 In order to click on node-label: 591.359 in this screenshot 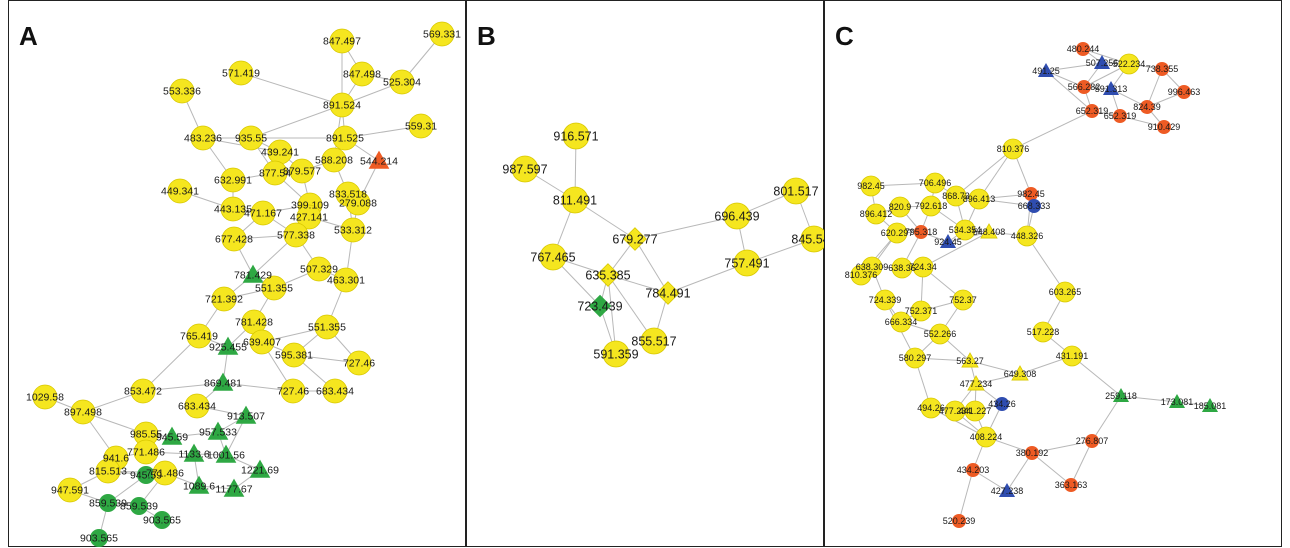, I will do `click(615, 354)`.